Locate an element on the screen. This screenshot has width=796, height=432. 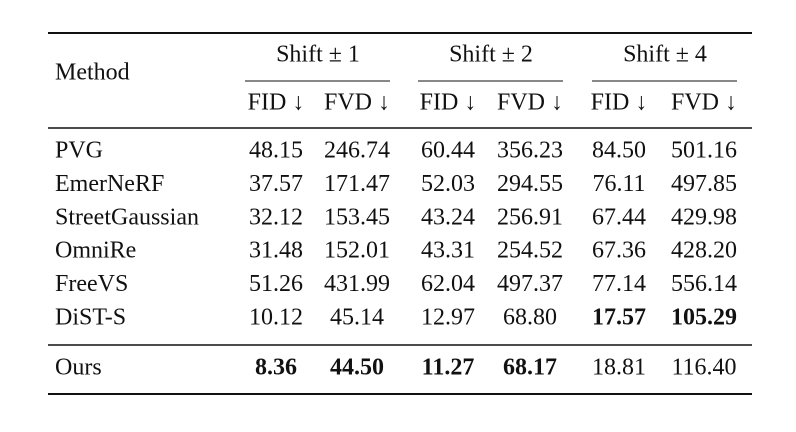
cell-value: 84.50 is located at coordinates (619, 151).